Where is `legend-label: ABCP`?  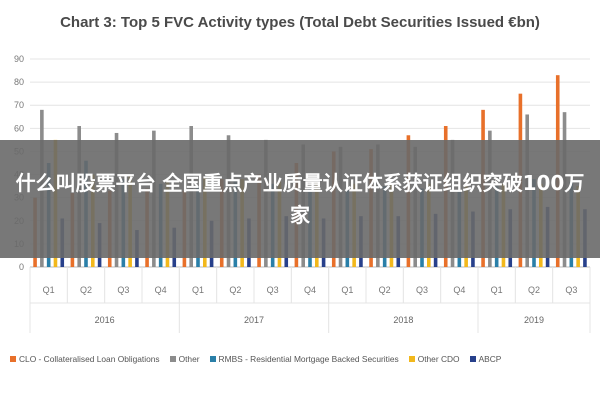 legend-label: ABCP is located at coordinates (490, 359).